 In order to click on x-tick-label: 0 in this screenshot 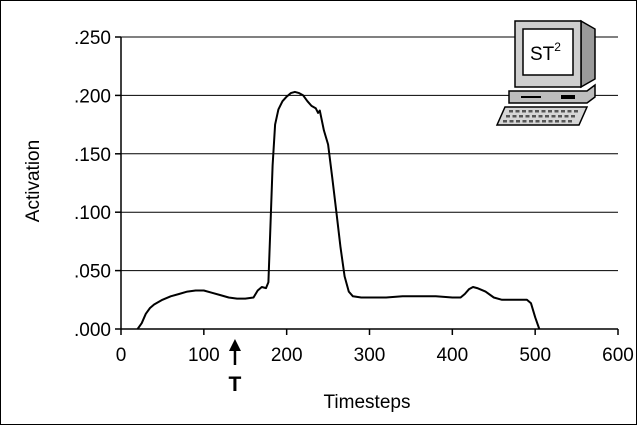, I will do `click(121, 355)`.